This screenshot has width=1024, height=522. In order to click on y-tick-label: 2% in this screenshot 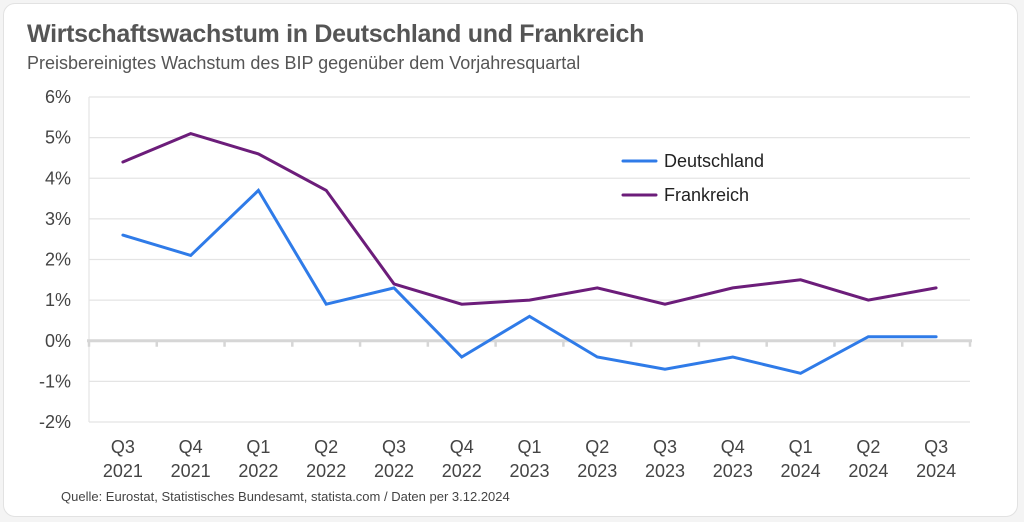, I will do `click(58, 260)`.